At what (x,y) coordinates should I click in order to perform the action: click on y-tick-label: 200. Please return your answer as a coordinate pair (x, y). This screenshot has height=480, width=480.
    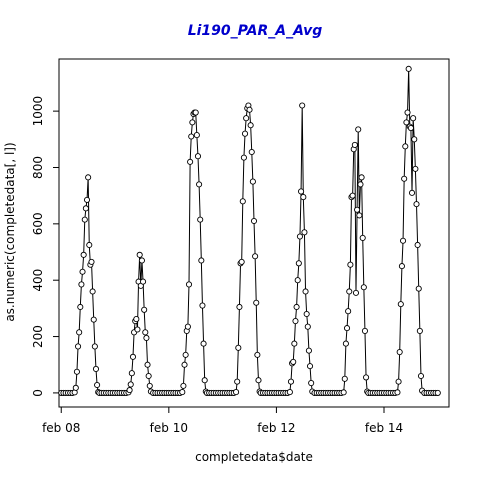
    Looking at the image, I should click on (38, 336).